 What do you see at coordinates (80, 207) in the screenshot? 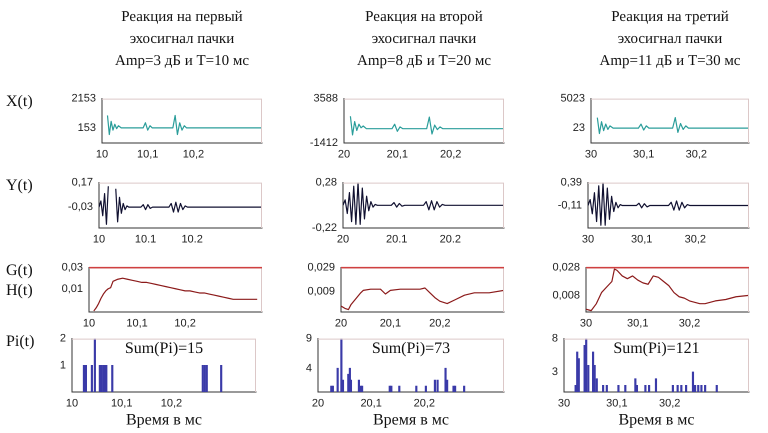
I see `y-tick-label: -0,03` at bounding box center [80, 207].